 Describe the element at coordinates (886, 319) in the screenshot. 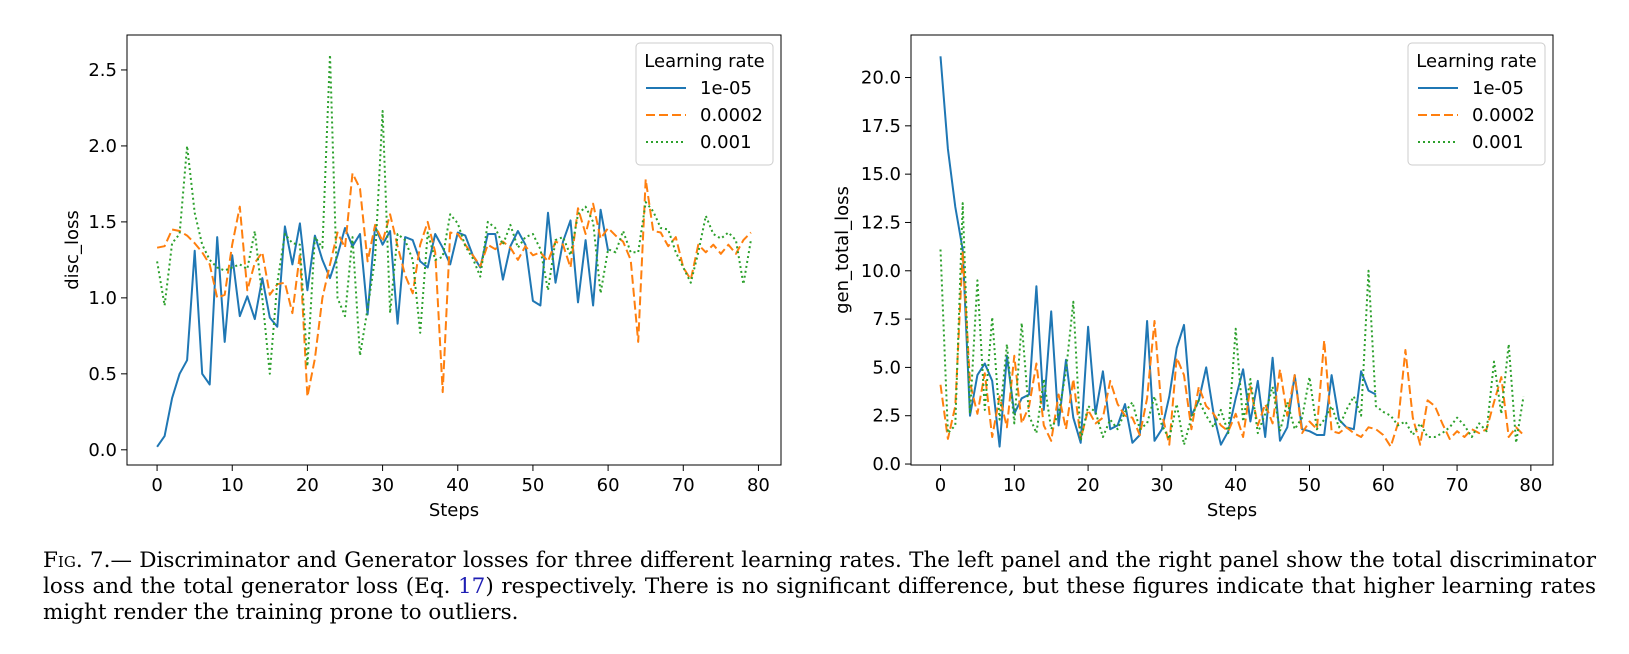

I see `y-tick-label: 7.5` at that location.